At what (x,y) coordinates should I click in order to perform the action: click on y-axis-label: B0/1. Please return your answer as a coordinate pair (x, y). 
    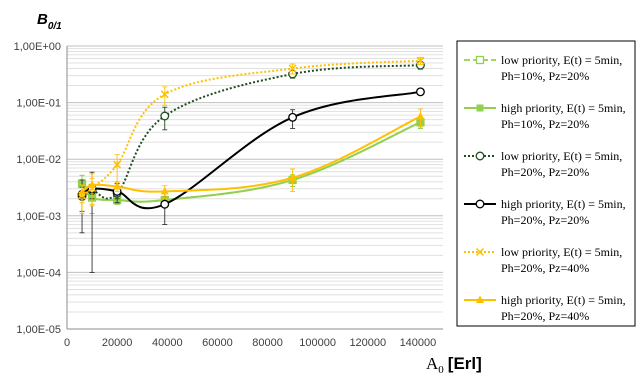
    Looking at the image, I should click on (49, 21).